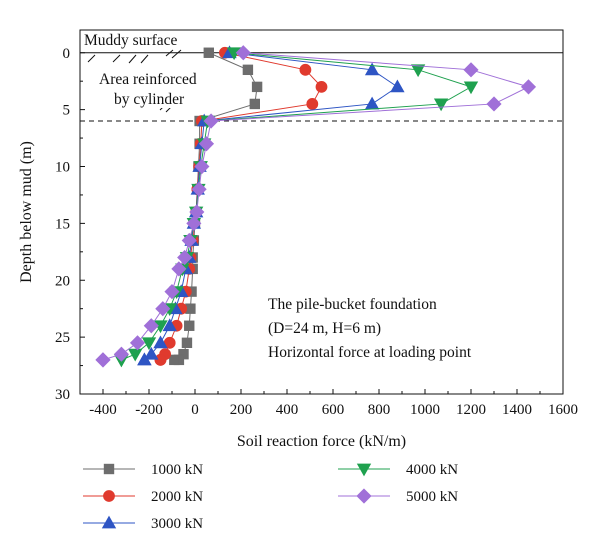  Describe the element at coordinates (152, 89) in the screenshot. I see `reinforced-label-background` at that location.